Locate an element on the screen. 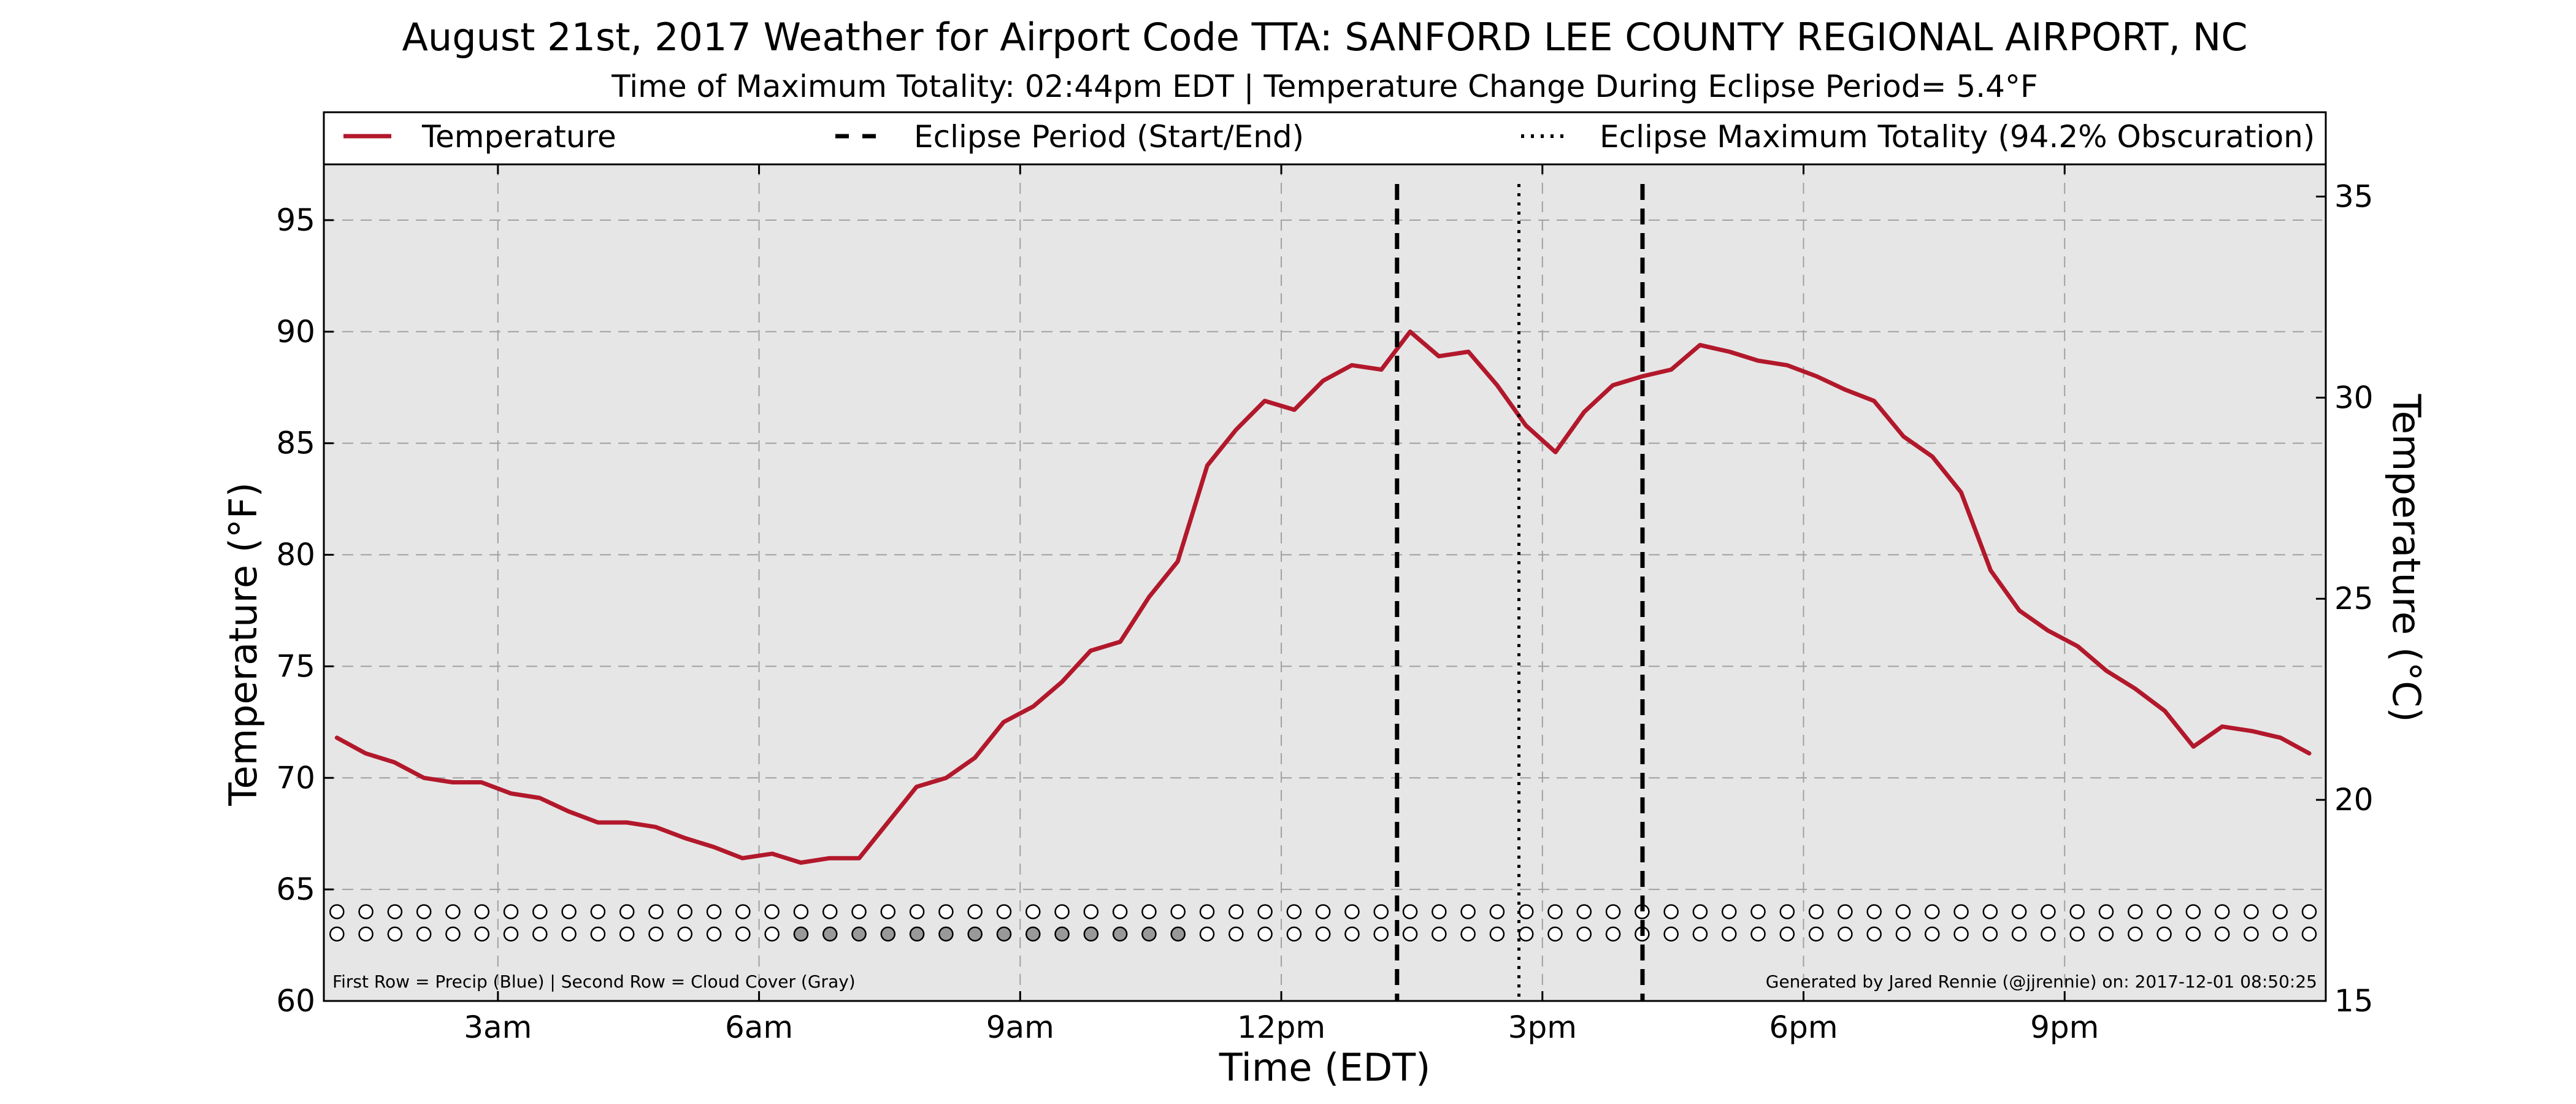  y-tick-label: 95 is located at coordinates (295, 220).